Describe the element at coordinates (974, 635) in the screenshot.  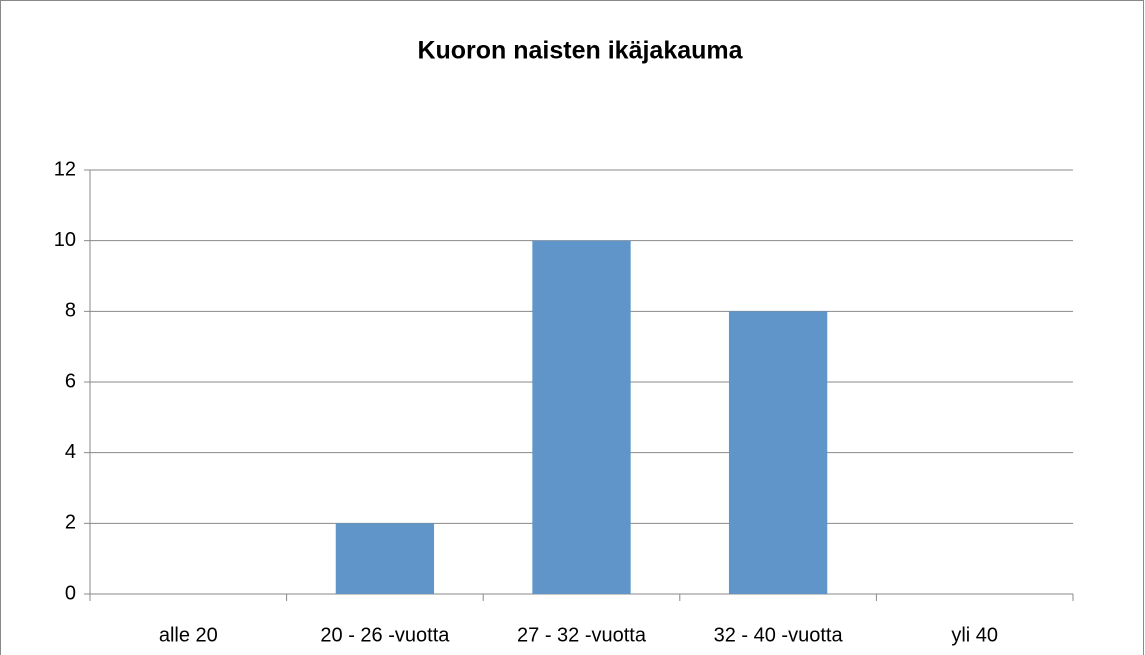
I see `x-tick-label: yli 40` at that location.